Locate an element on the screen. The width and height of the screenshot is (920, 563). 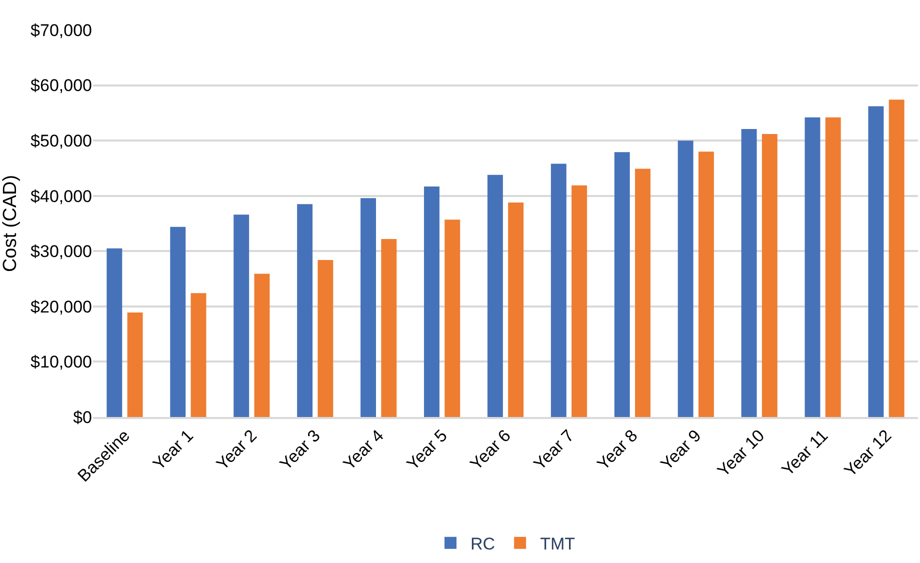
x-tick-label: Year 3 is located at coordinates (300, 450).